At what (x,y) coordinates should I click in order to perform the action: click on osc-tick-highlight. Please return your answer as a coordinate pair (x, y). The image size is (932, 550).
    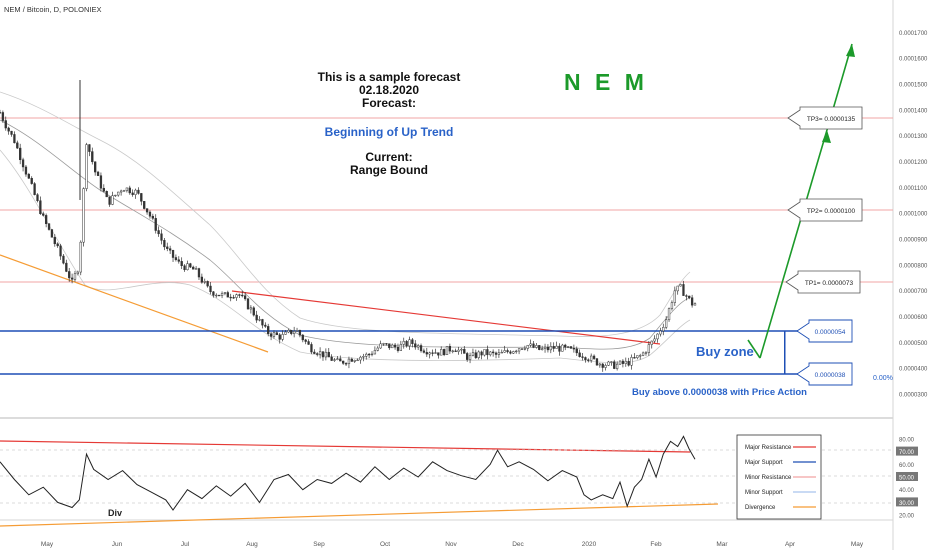
    Looking at the image, I should click on (907, 476).